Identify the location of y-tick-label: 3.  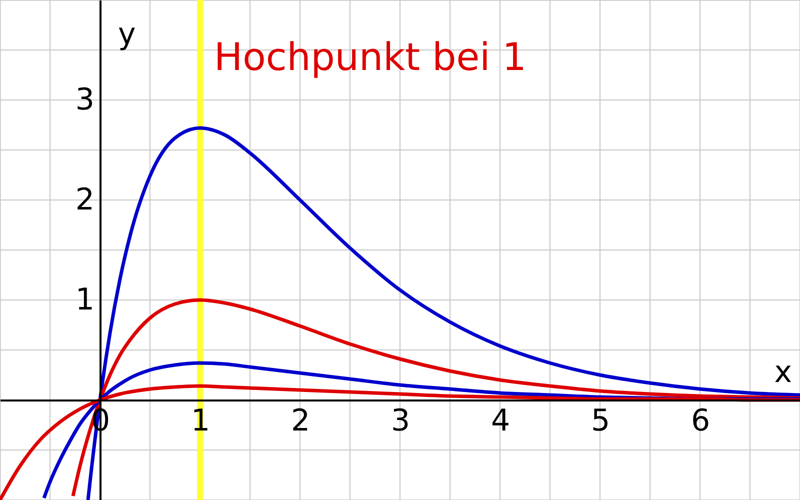
(84, 100).